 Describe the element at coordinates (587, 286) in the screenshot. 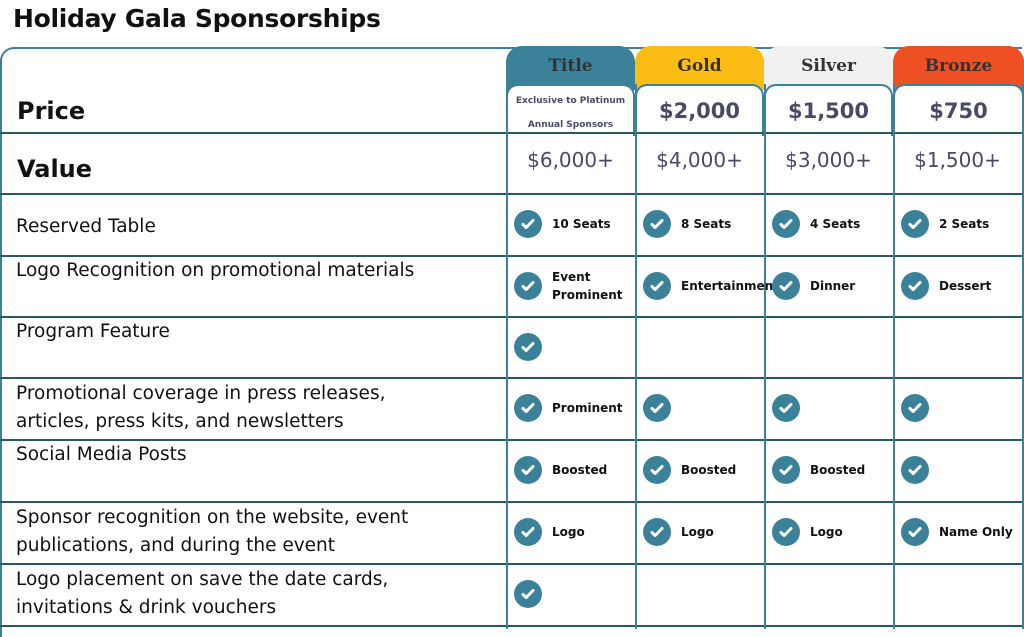

I see `benefit-text: Event Prominent` at that location.